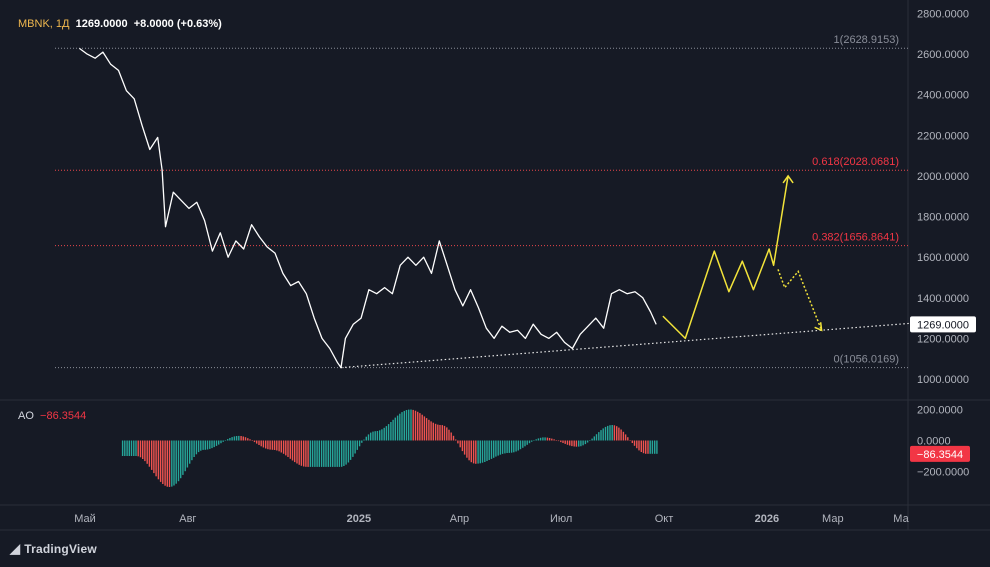 This screenshot has width=990, height=567. Describe the element at coordinates (101, 24) in the screenshot. I see `price-value: 1269.0000` at that location.